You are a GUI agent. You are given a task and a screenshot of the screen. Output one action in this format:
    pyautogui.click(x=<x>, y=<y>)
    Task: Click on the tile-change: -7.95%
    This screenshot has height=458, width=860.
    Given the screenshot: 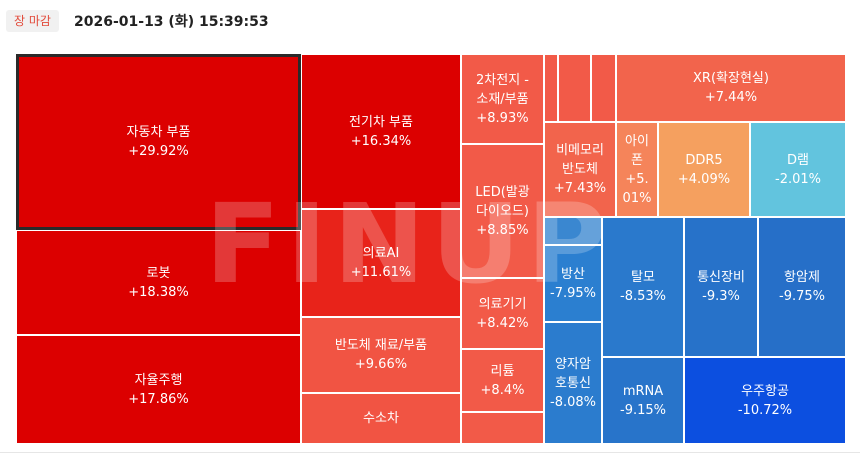 What is the action you would take?
    pyautogui.click(x=573, y=293)
    